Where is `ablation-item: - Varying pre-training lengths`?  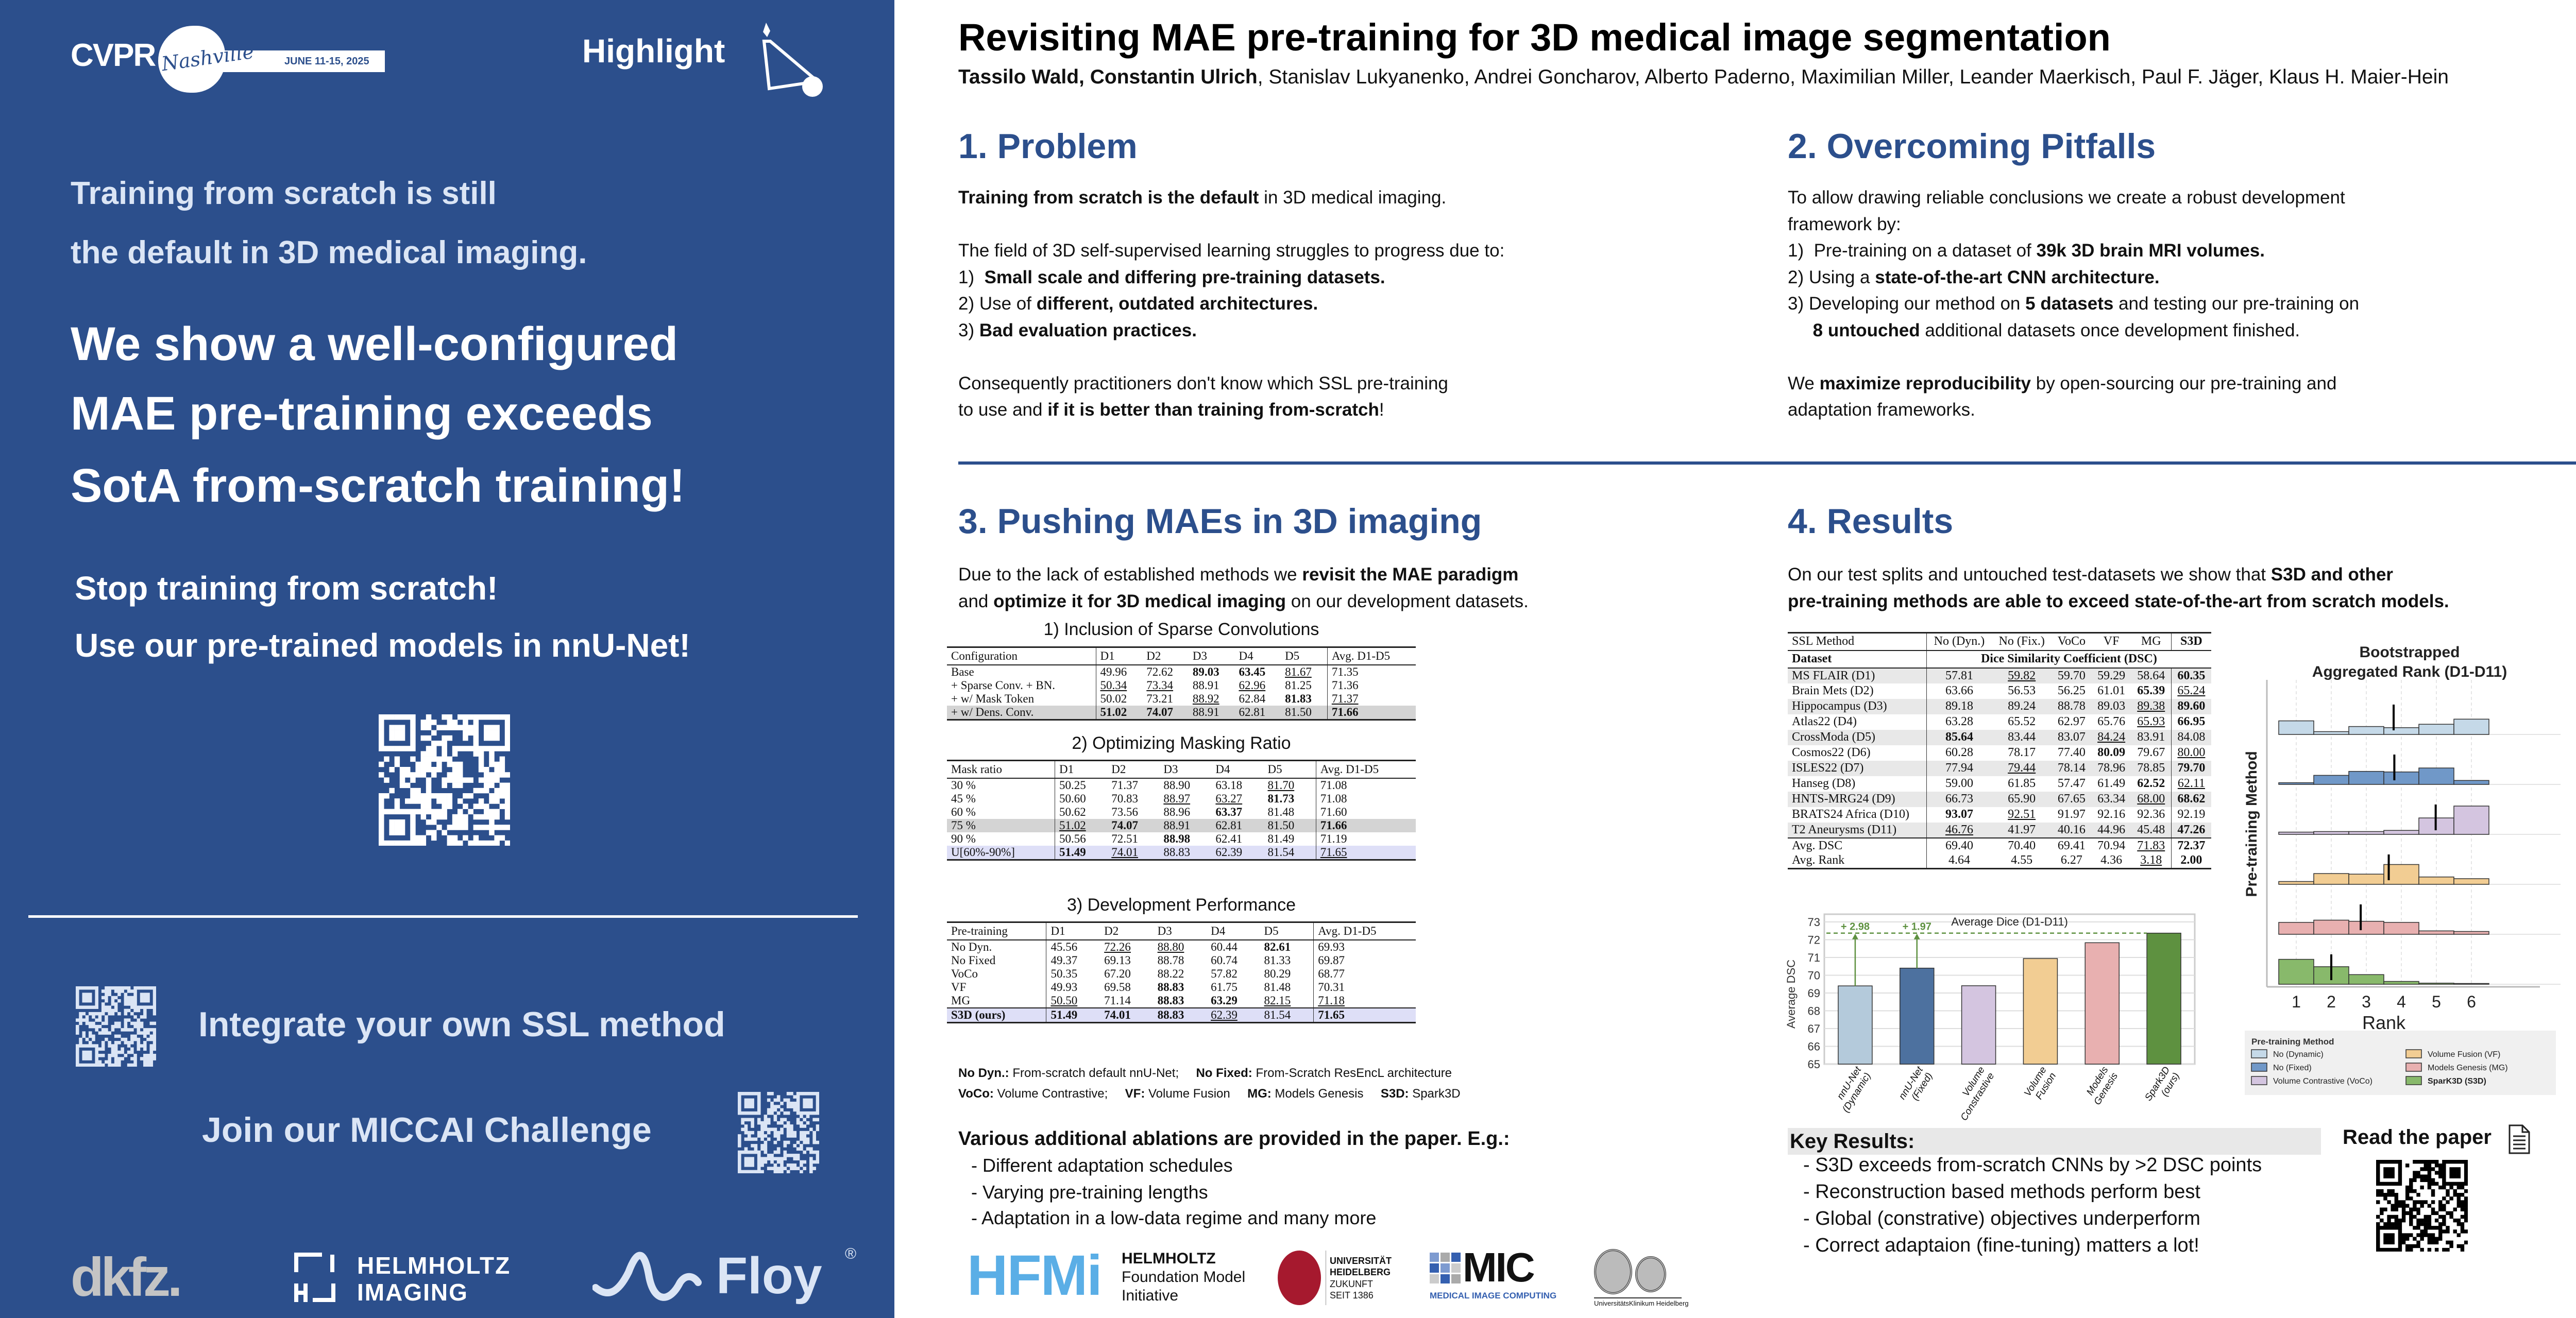 ablation-item: - Varying pre-training lengths is located at coordinates (1089, 1192).